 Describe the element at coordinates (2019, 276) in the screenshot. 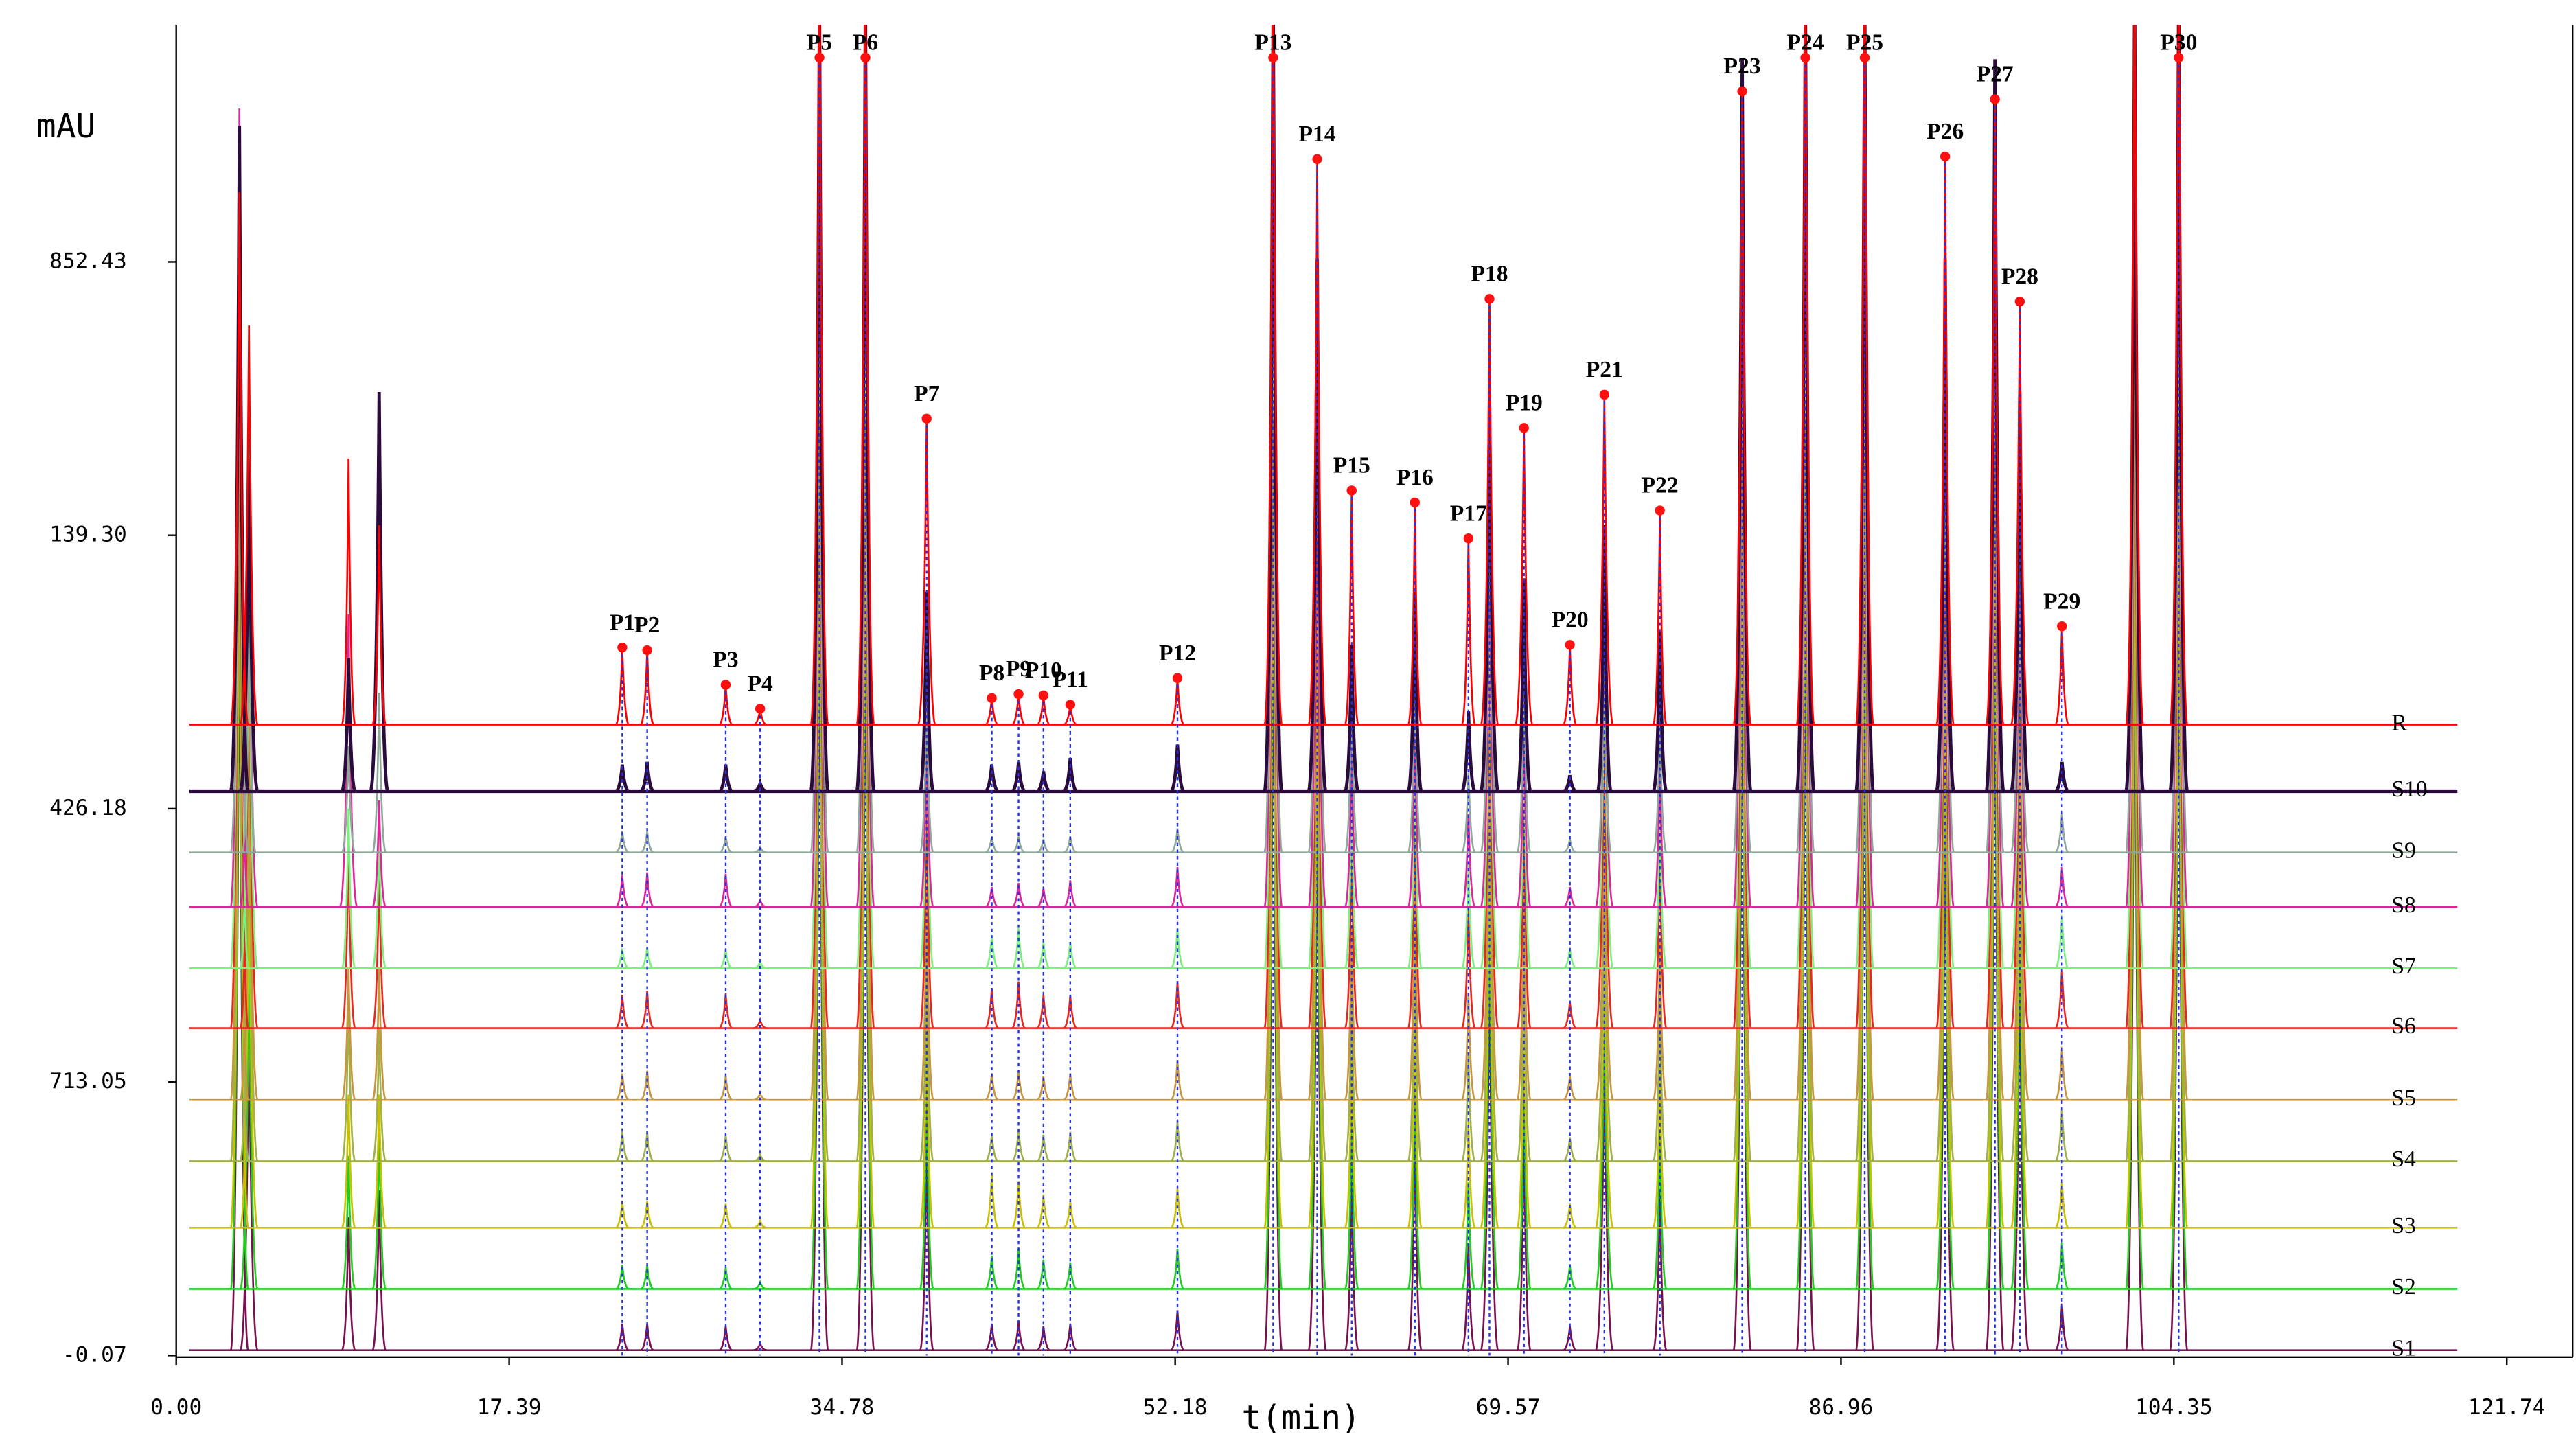

I see `peak-label: P28` at that location.